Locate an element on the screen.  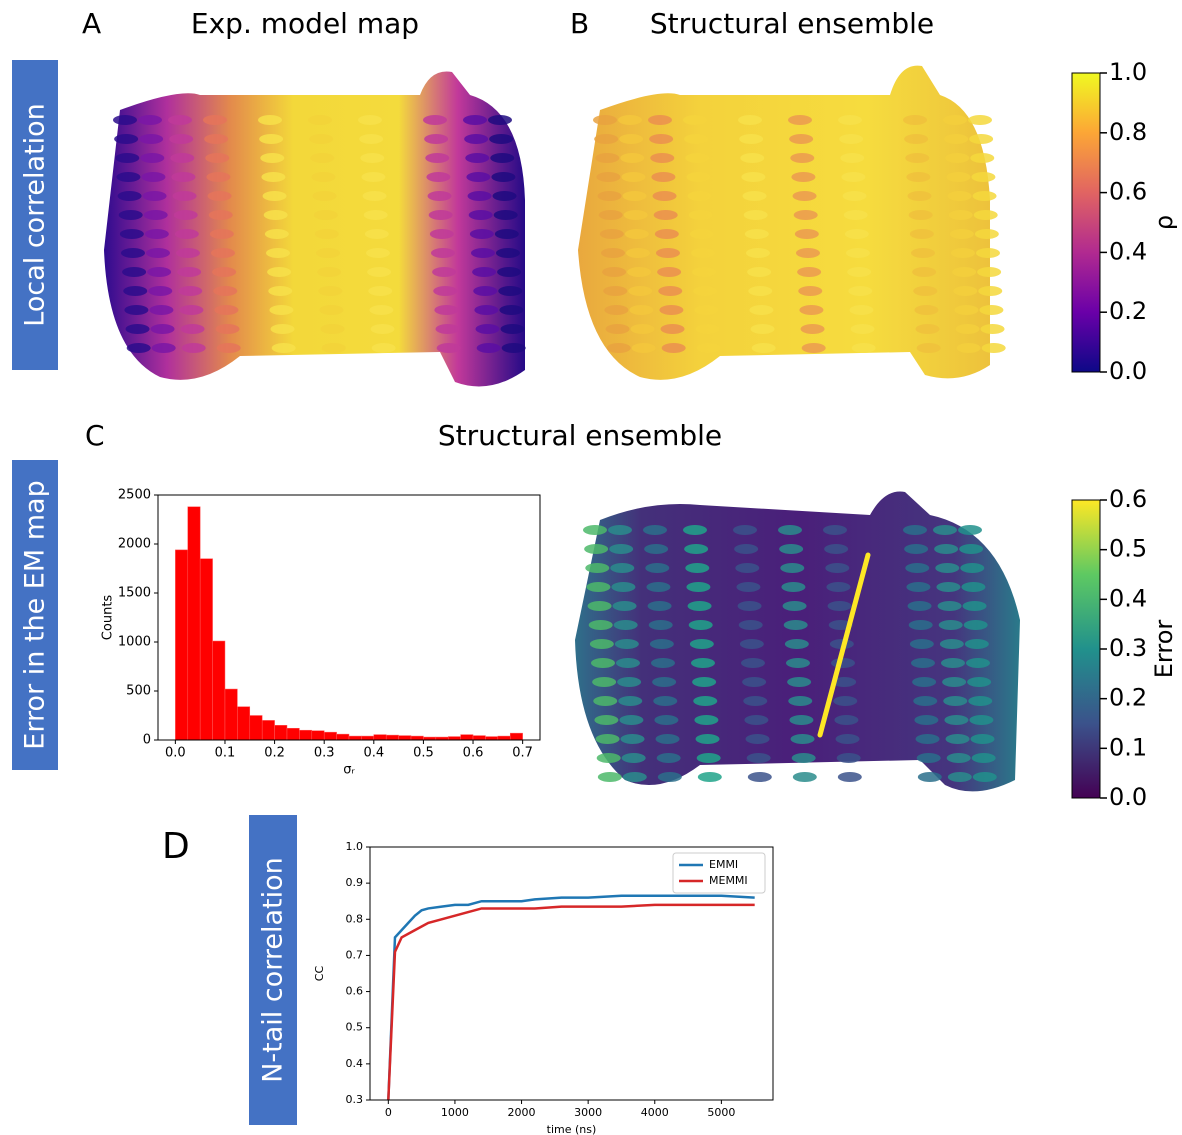
y-tick-label: 0.4 is located at coordinates (355, 1063).